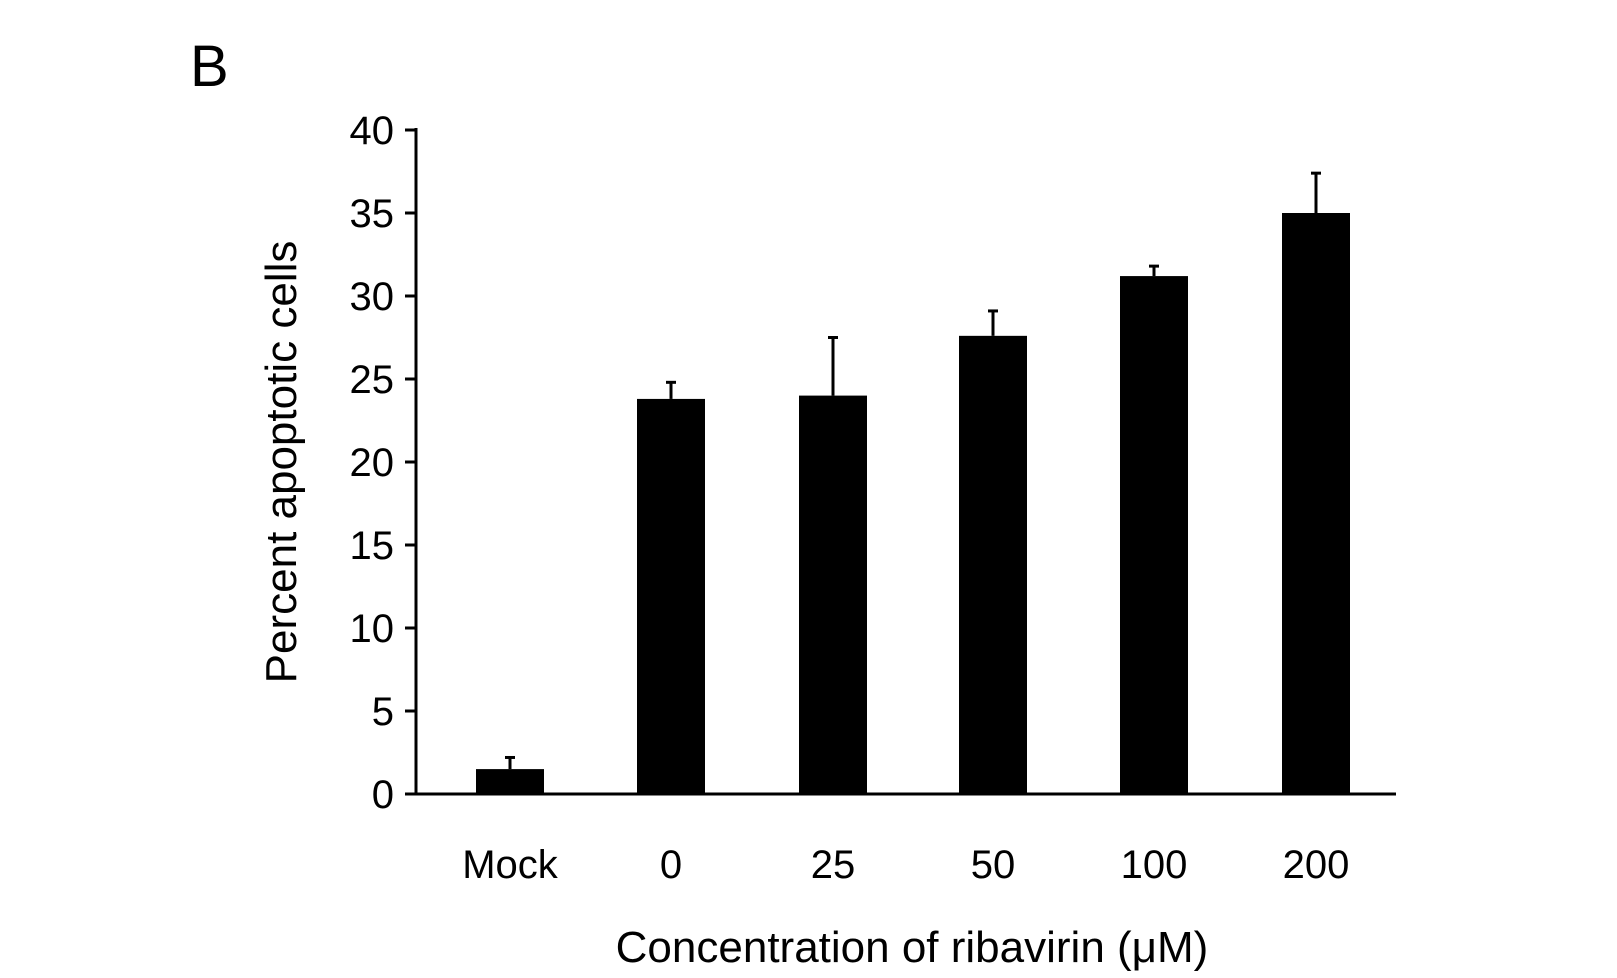 The height and width of the screenshot is (978, 1617). I want to click on y-tick-label: 10, so click(372, 629).